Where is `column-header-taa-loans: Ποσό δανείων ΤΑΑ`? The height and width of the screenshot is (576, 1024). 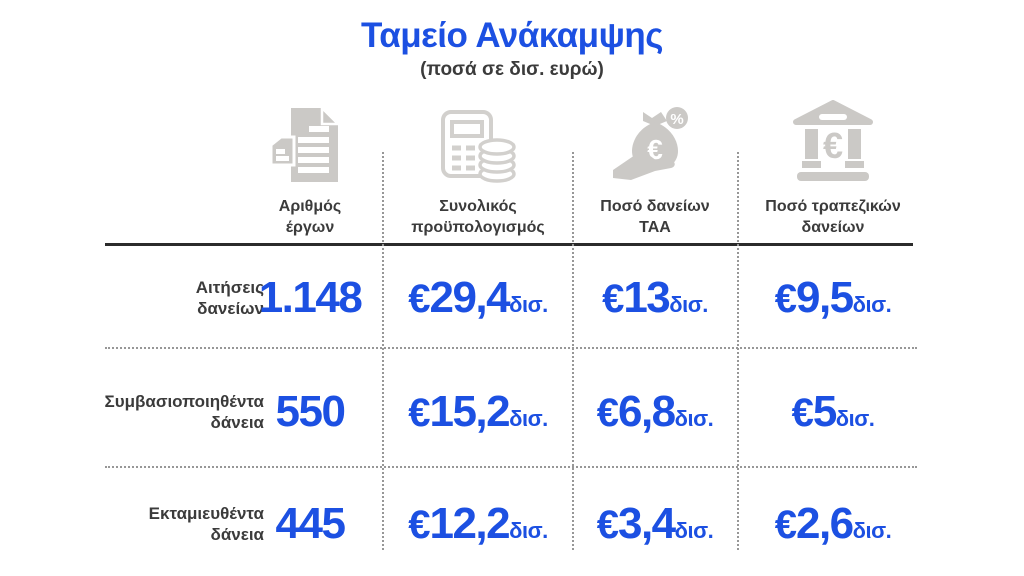 column-header-taa-loans: Ποσό δανείων ΤΑΑ is located at coordinates (655, 217).